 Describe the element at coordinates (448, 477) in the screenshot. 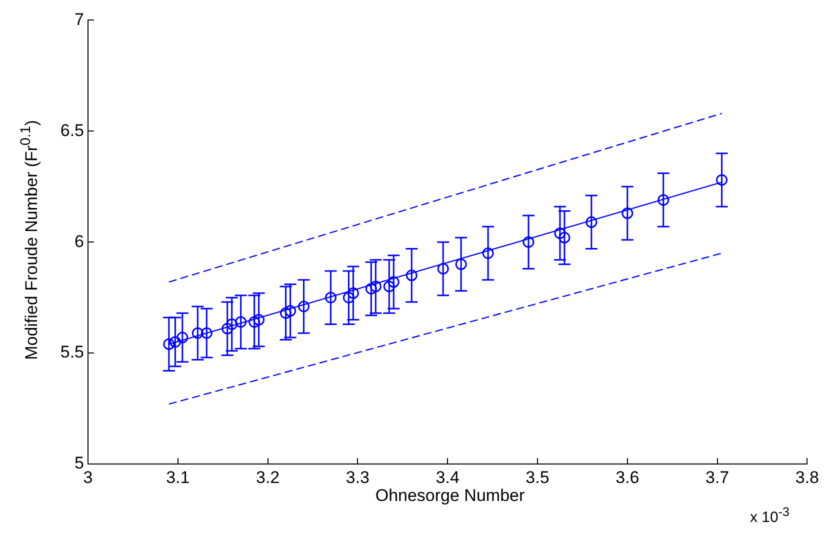

I see `x-tick-label: 3.4` at that location.